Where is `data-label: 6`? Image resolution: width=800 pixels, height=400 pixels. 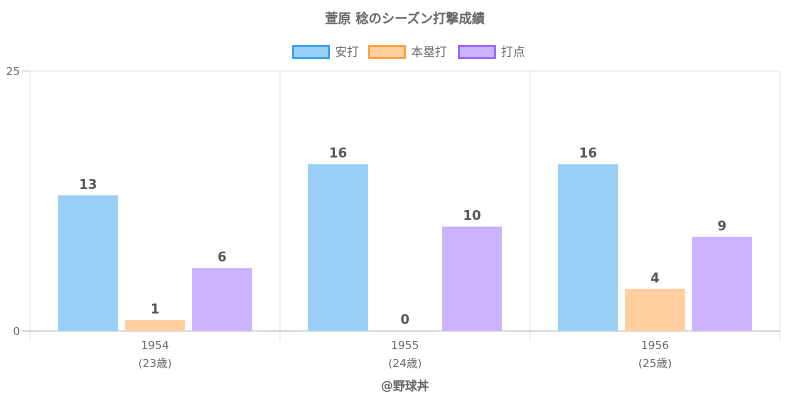
data-label: 6 is located at coordinates (221, 258).